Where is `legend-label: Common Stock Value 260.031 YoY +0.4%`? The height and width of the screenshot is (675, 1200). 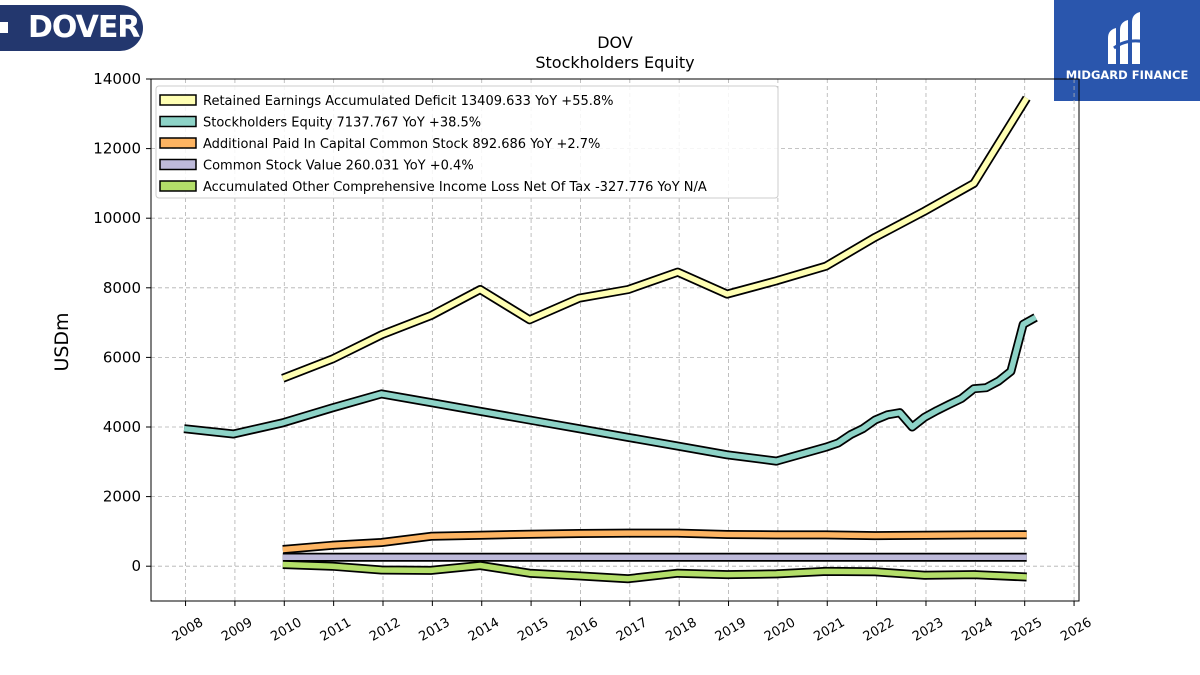
legend-label: Common Stock Value 260.031 YoY +0.4% is located at coordinates (338, 166).